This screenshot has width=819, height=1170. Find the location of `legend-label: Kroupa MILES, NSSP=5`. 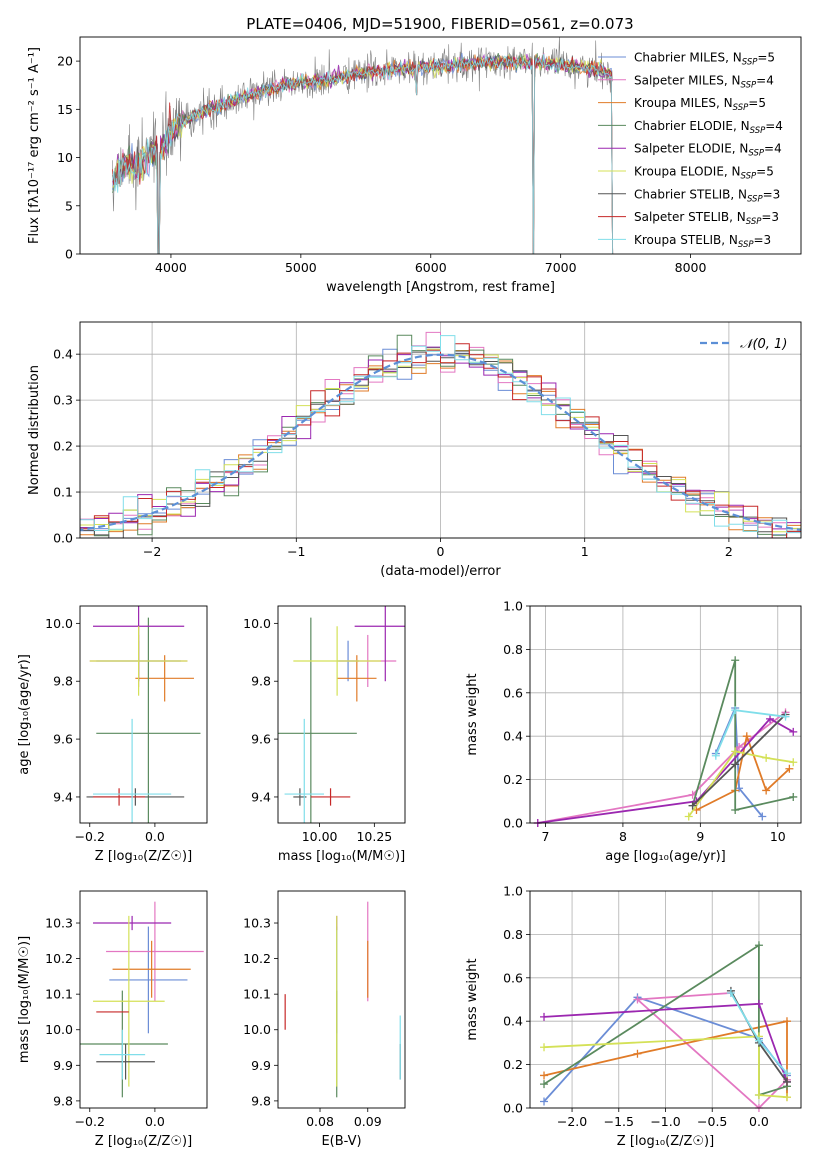

legend-label: Kroupa MILES, NSSP=5 is located at coordinates (700, 104).